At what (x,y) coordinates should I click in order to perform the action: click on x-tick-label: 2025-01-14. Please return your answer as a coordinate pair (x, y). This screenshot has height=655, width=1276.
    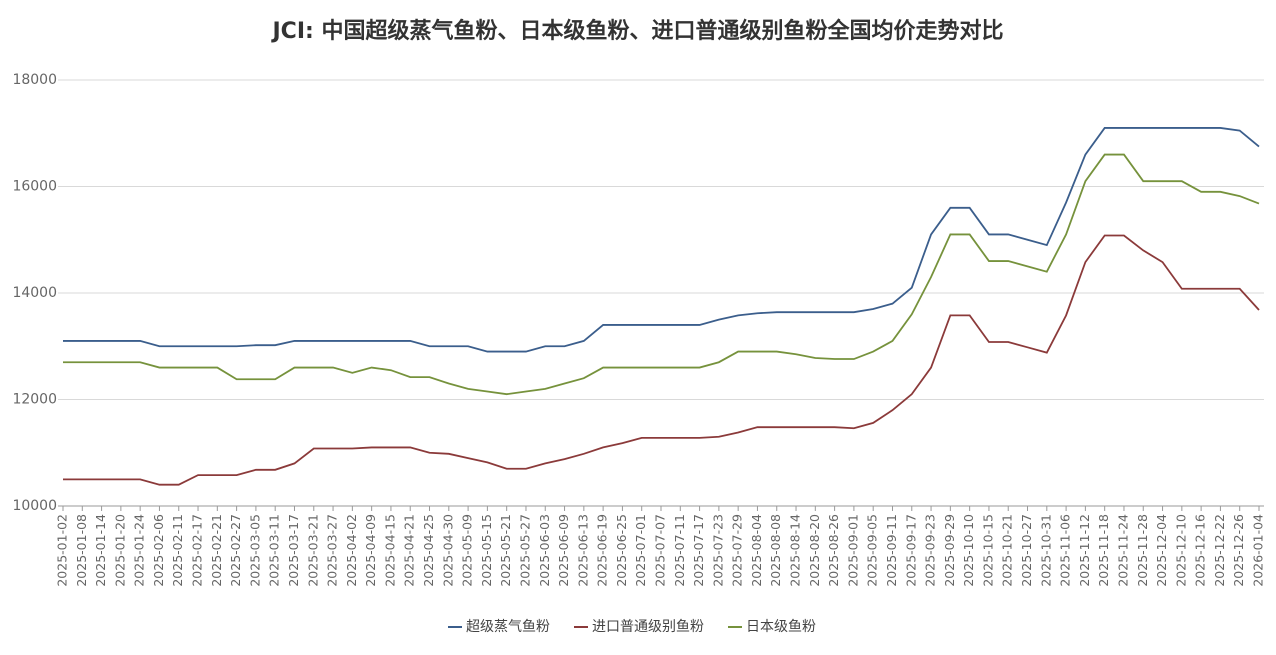
    Looking at the image, I should click on (100, 550).